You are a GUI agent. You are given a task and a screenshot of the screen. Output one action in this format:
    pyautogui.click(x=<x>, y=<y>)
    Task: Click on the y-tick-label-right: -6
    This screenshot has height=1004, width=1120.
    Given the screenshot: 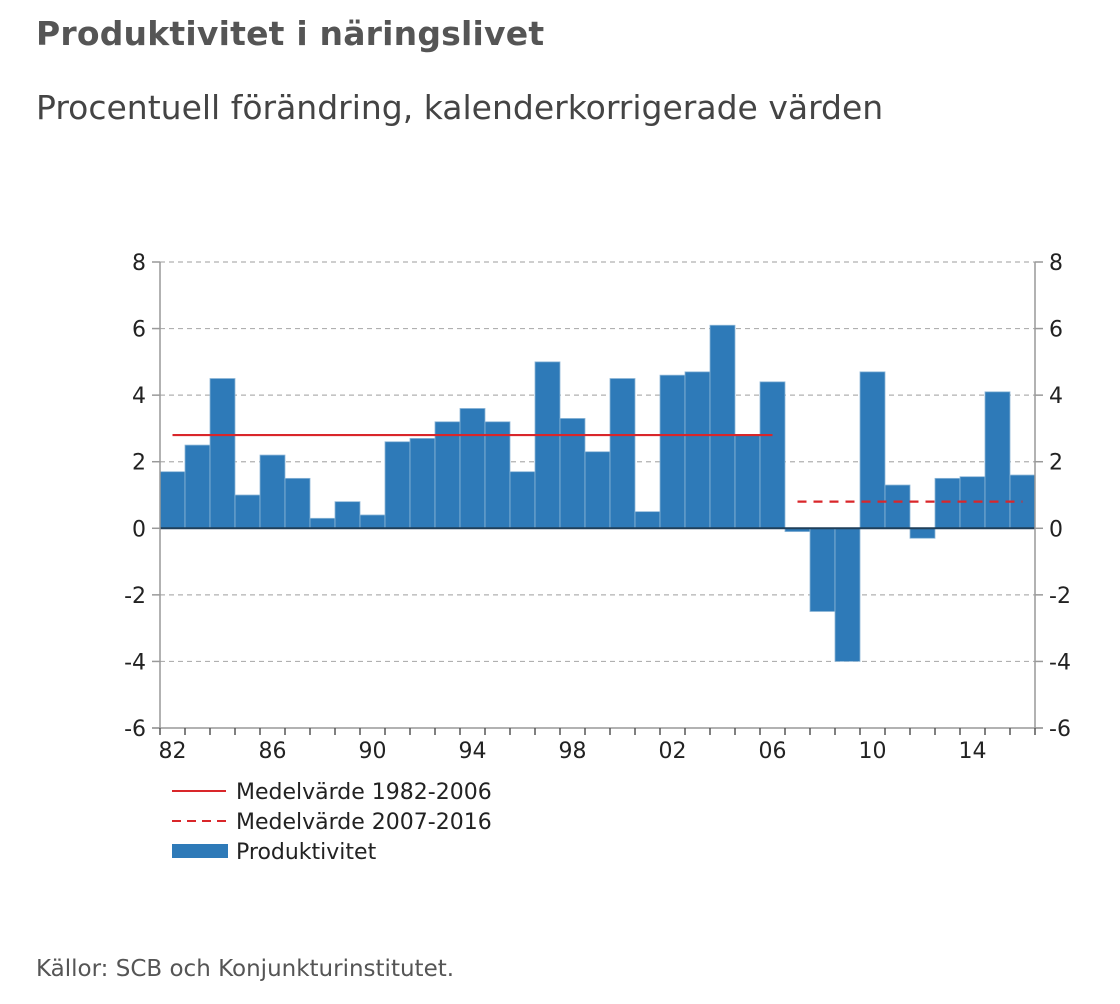 What is the action you would take?
    pyautogui.click(x=1060, y=729)
    